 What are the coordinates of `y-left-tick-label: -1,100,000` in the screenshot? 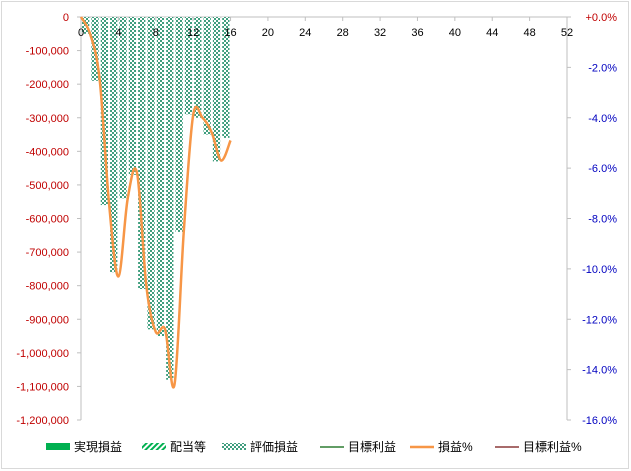 It's located at (42, 387).